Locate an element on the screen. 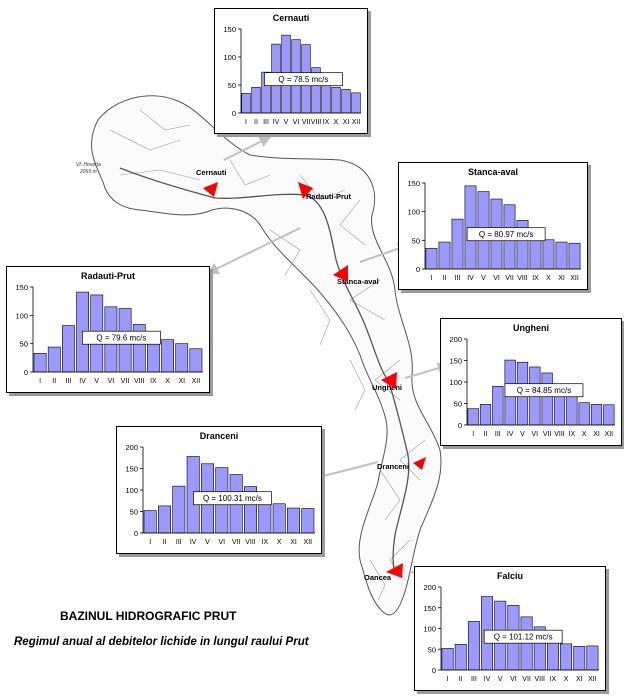  marker-dranceni is located at coordinates (419, 463).